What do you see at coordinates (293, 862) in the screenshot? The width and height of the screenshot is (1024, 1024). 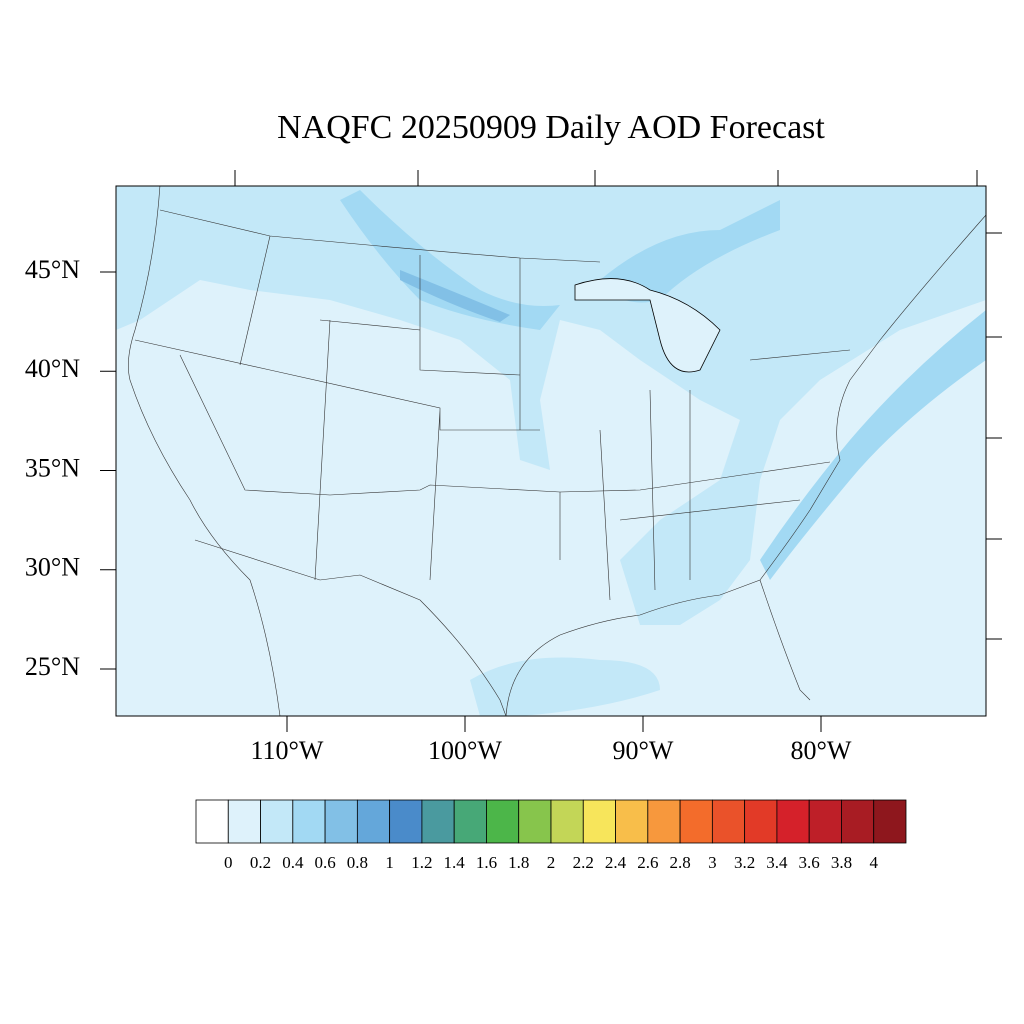 I see `colorbar-label: 0.4` at bounding box center [293, 862].